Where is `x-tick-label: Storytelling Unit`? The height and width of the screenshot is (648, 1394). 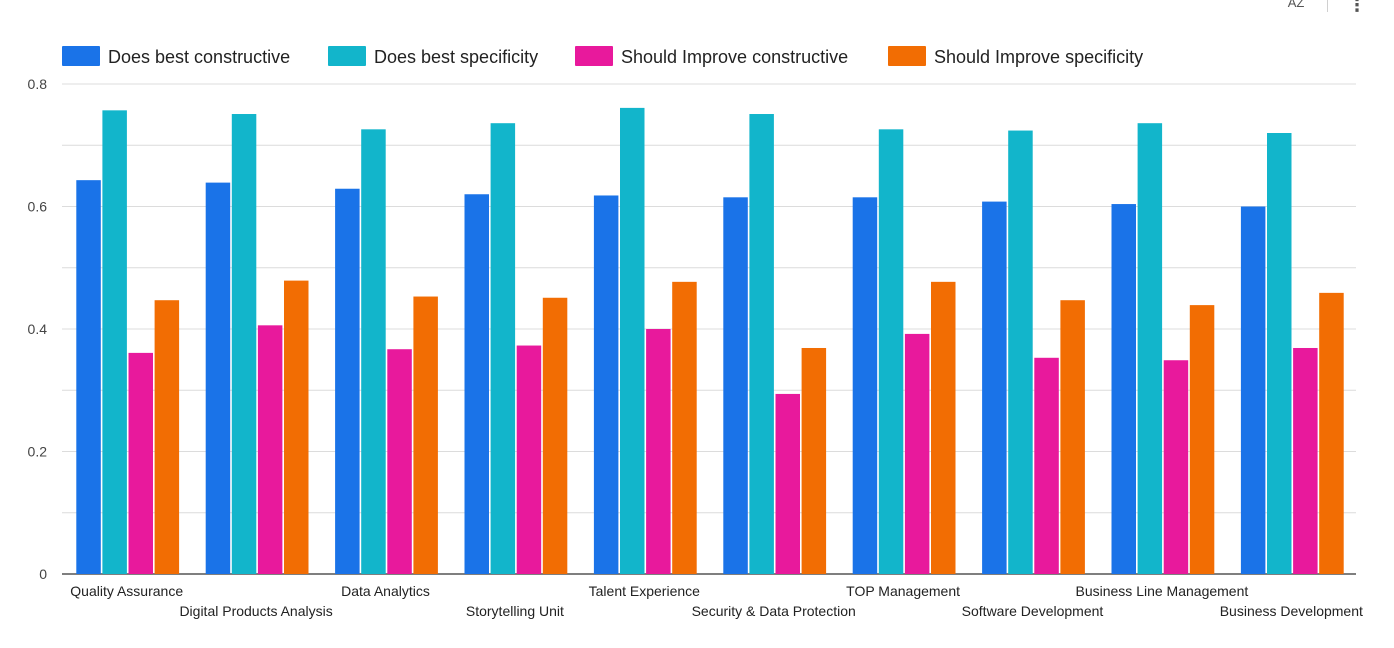
x-tick-label: Storytelling Unit is located at coordinates (515, 611).